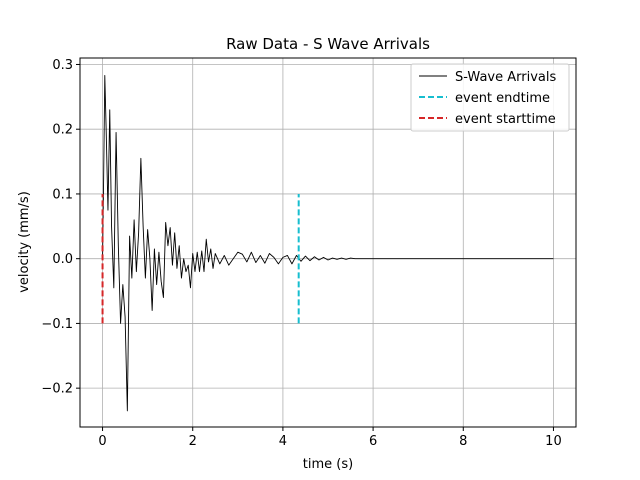 This screenshot has height=480, width=640. Describe the element at coordinates (463, 441) in the screenshot. I see `x-tick-label: 8` at that location.